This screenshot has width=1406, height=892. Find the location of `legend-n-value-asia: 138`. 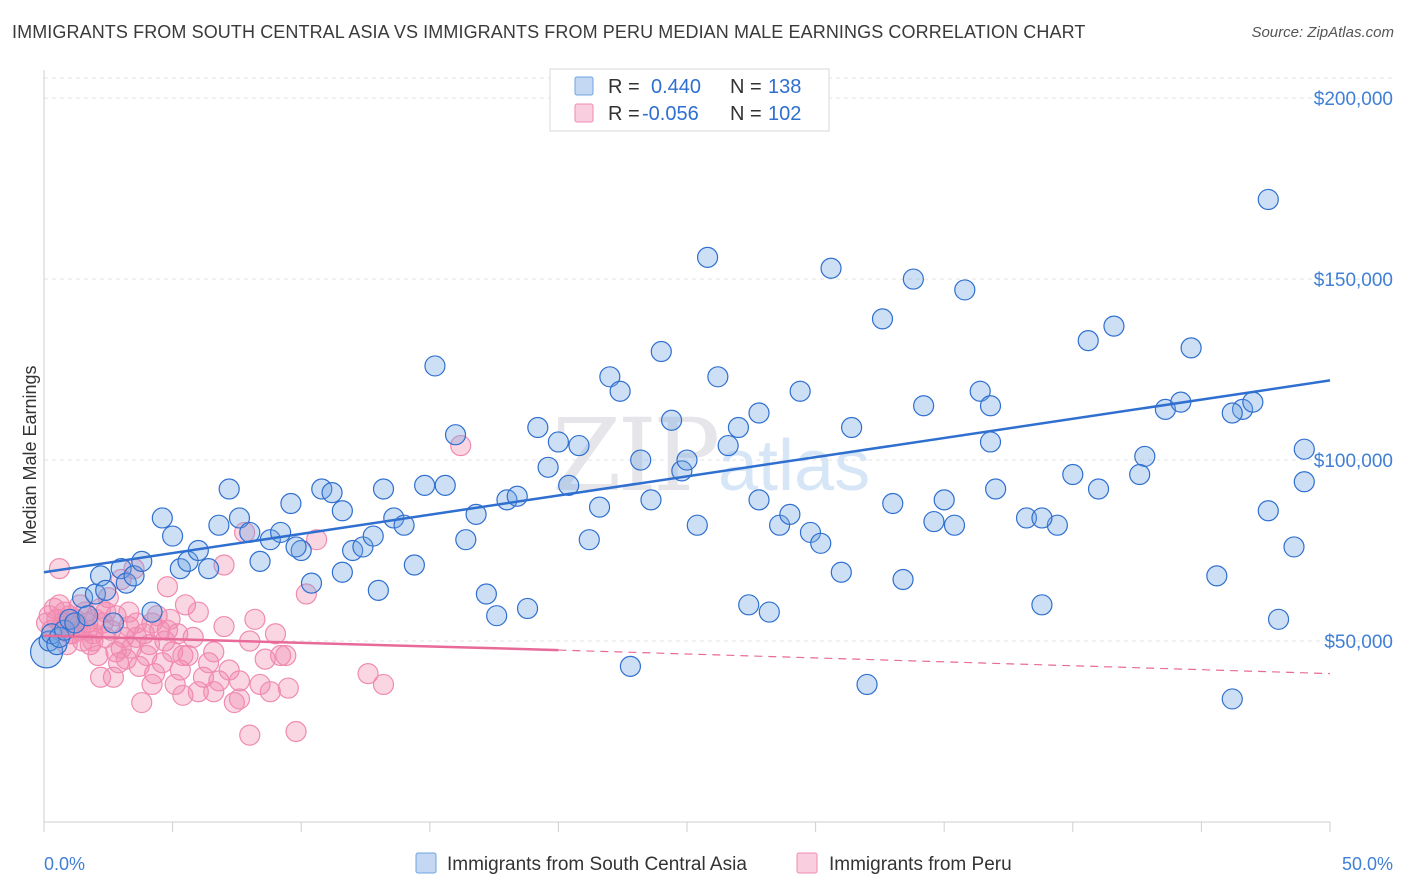

legend-n-value-asia: 138 is located at coordinates (784, 87).